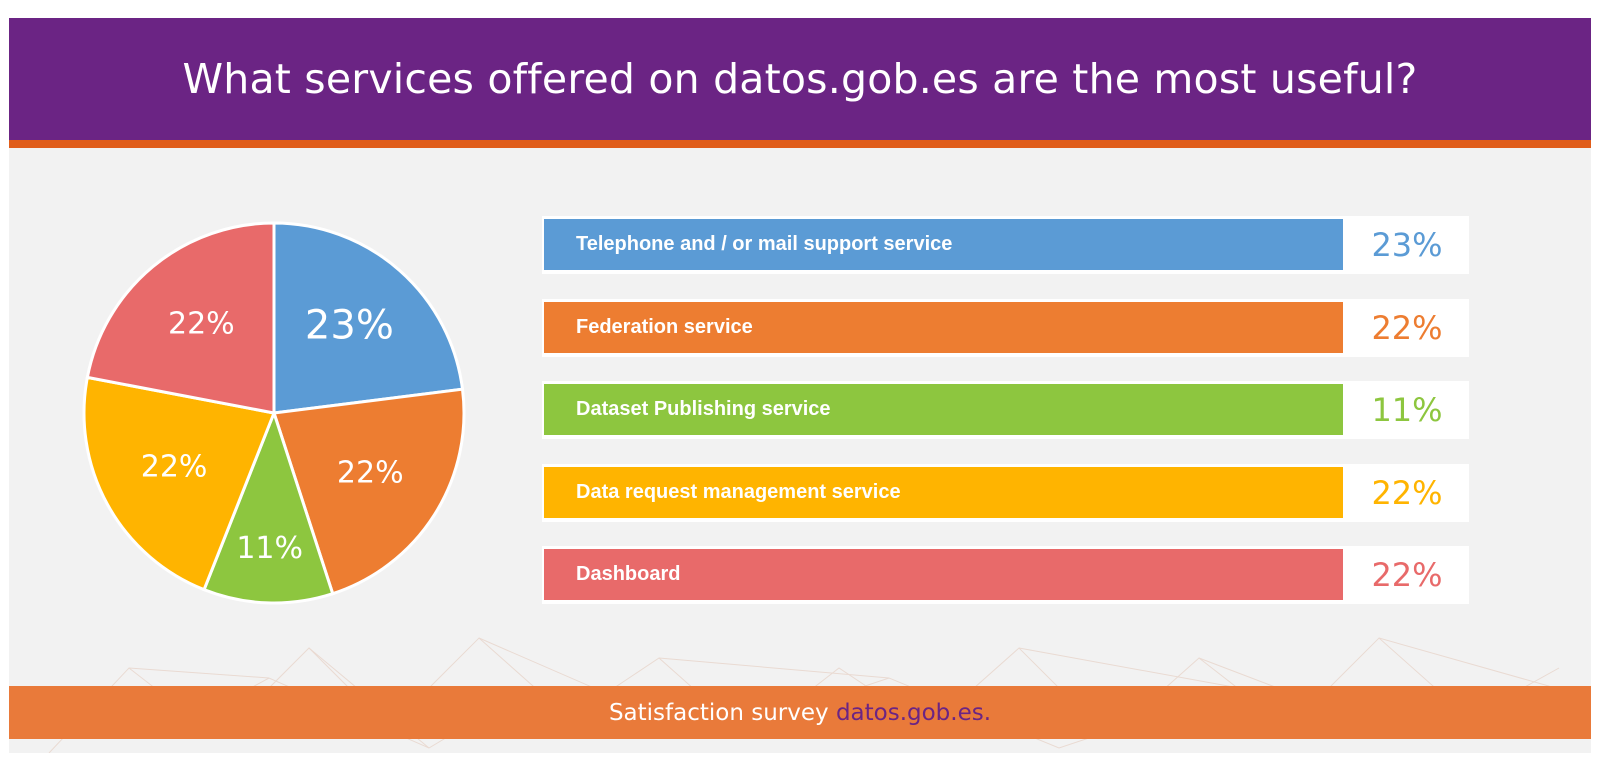 The image size is (1600, 763). I want to click on footer-link: datos.gob.es., so click(913, 712).